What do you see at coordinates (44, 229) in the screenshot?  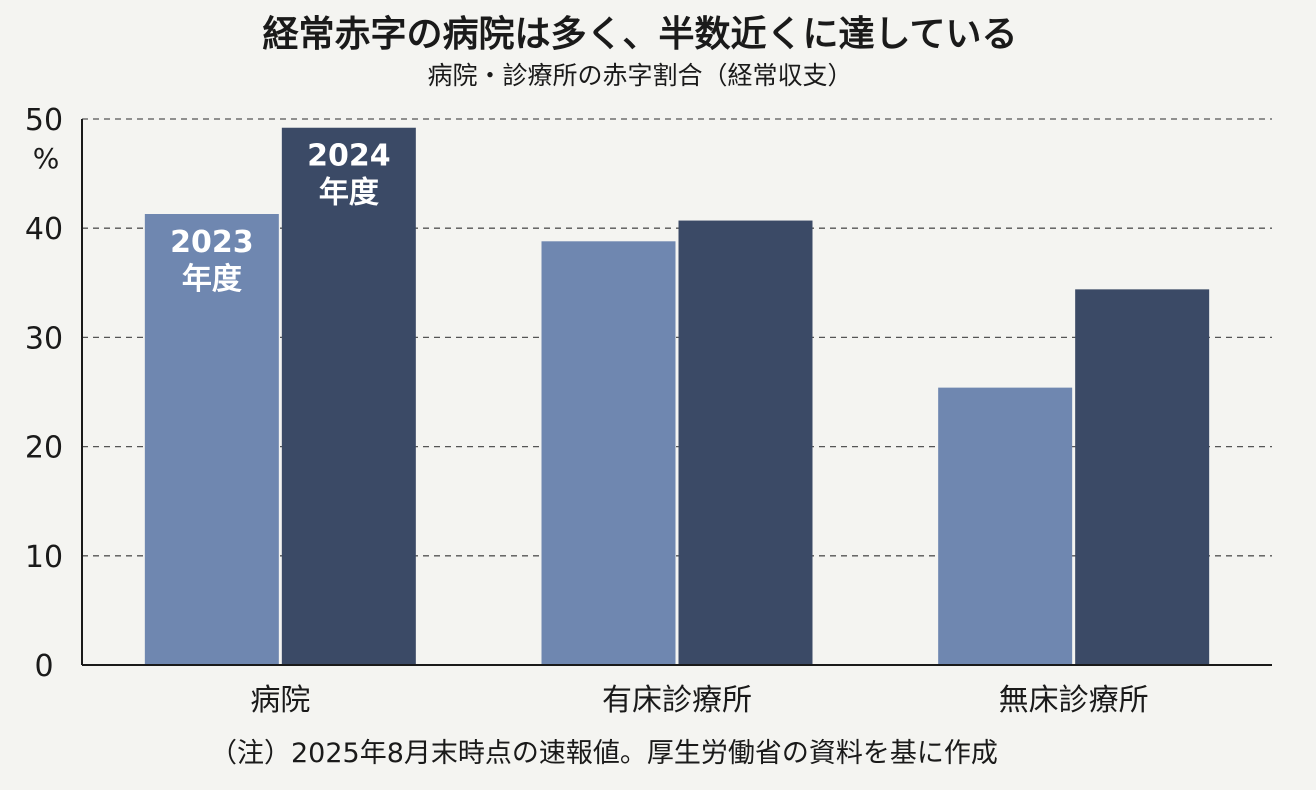 I see `y-tick-label: 40` at bounding box center [44, 229].